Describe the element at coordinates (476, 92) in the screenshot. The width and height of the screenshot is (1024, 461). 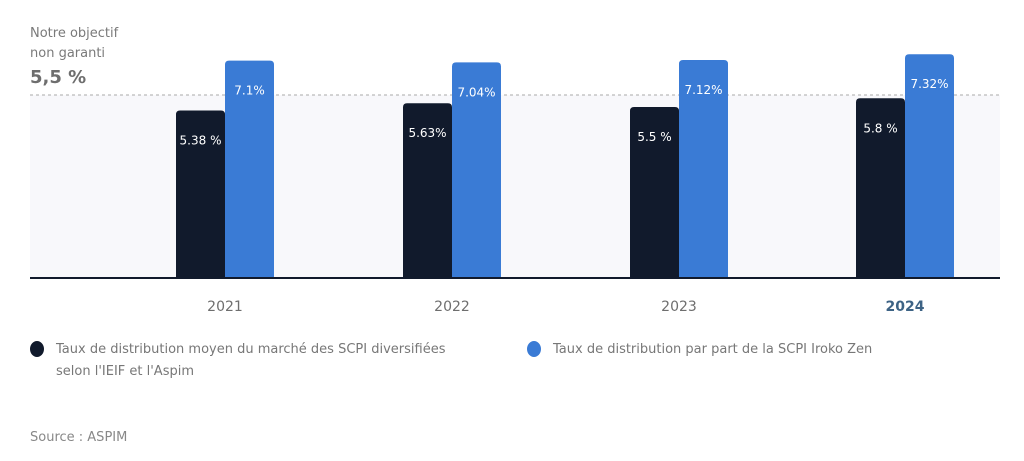
I see `data-label-iroko-2022: 7.04%` at that location.